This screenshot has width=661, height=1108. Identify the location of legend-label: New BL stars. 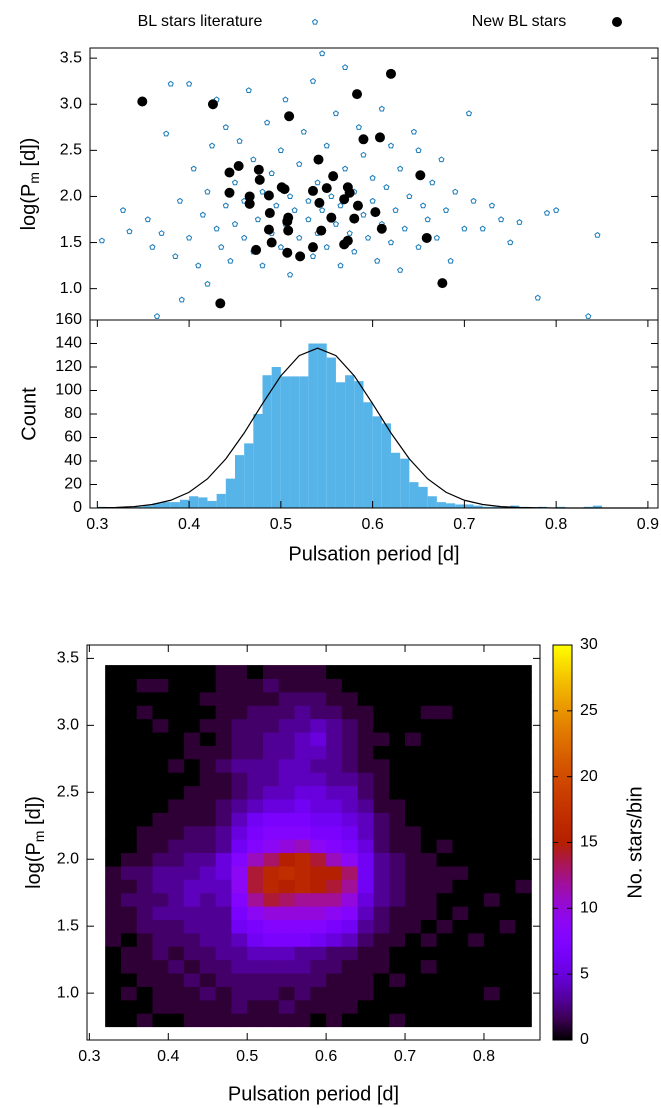
(519, 21).